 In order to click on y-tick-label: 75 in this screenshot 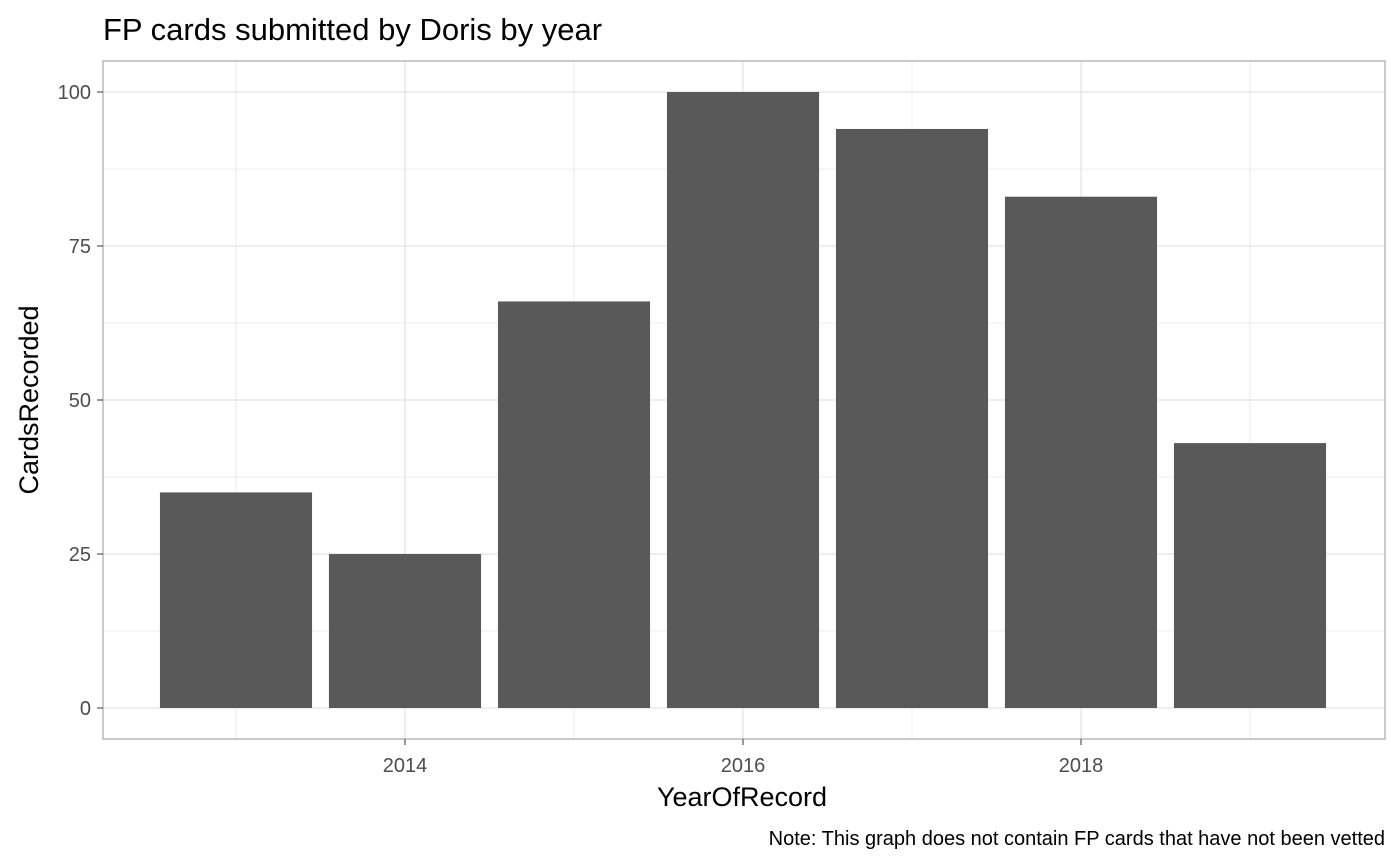, I will do `click(80, 247)`.